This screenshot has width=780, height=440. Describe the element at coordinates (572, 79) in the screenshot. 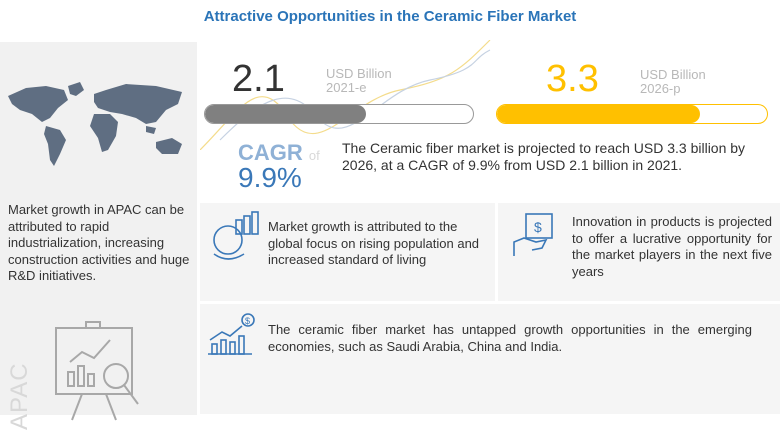

I see `market-2026-value: 3.3` at that location.